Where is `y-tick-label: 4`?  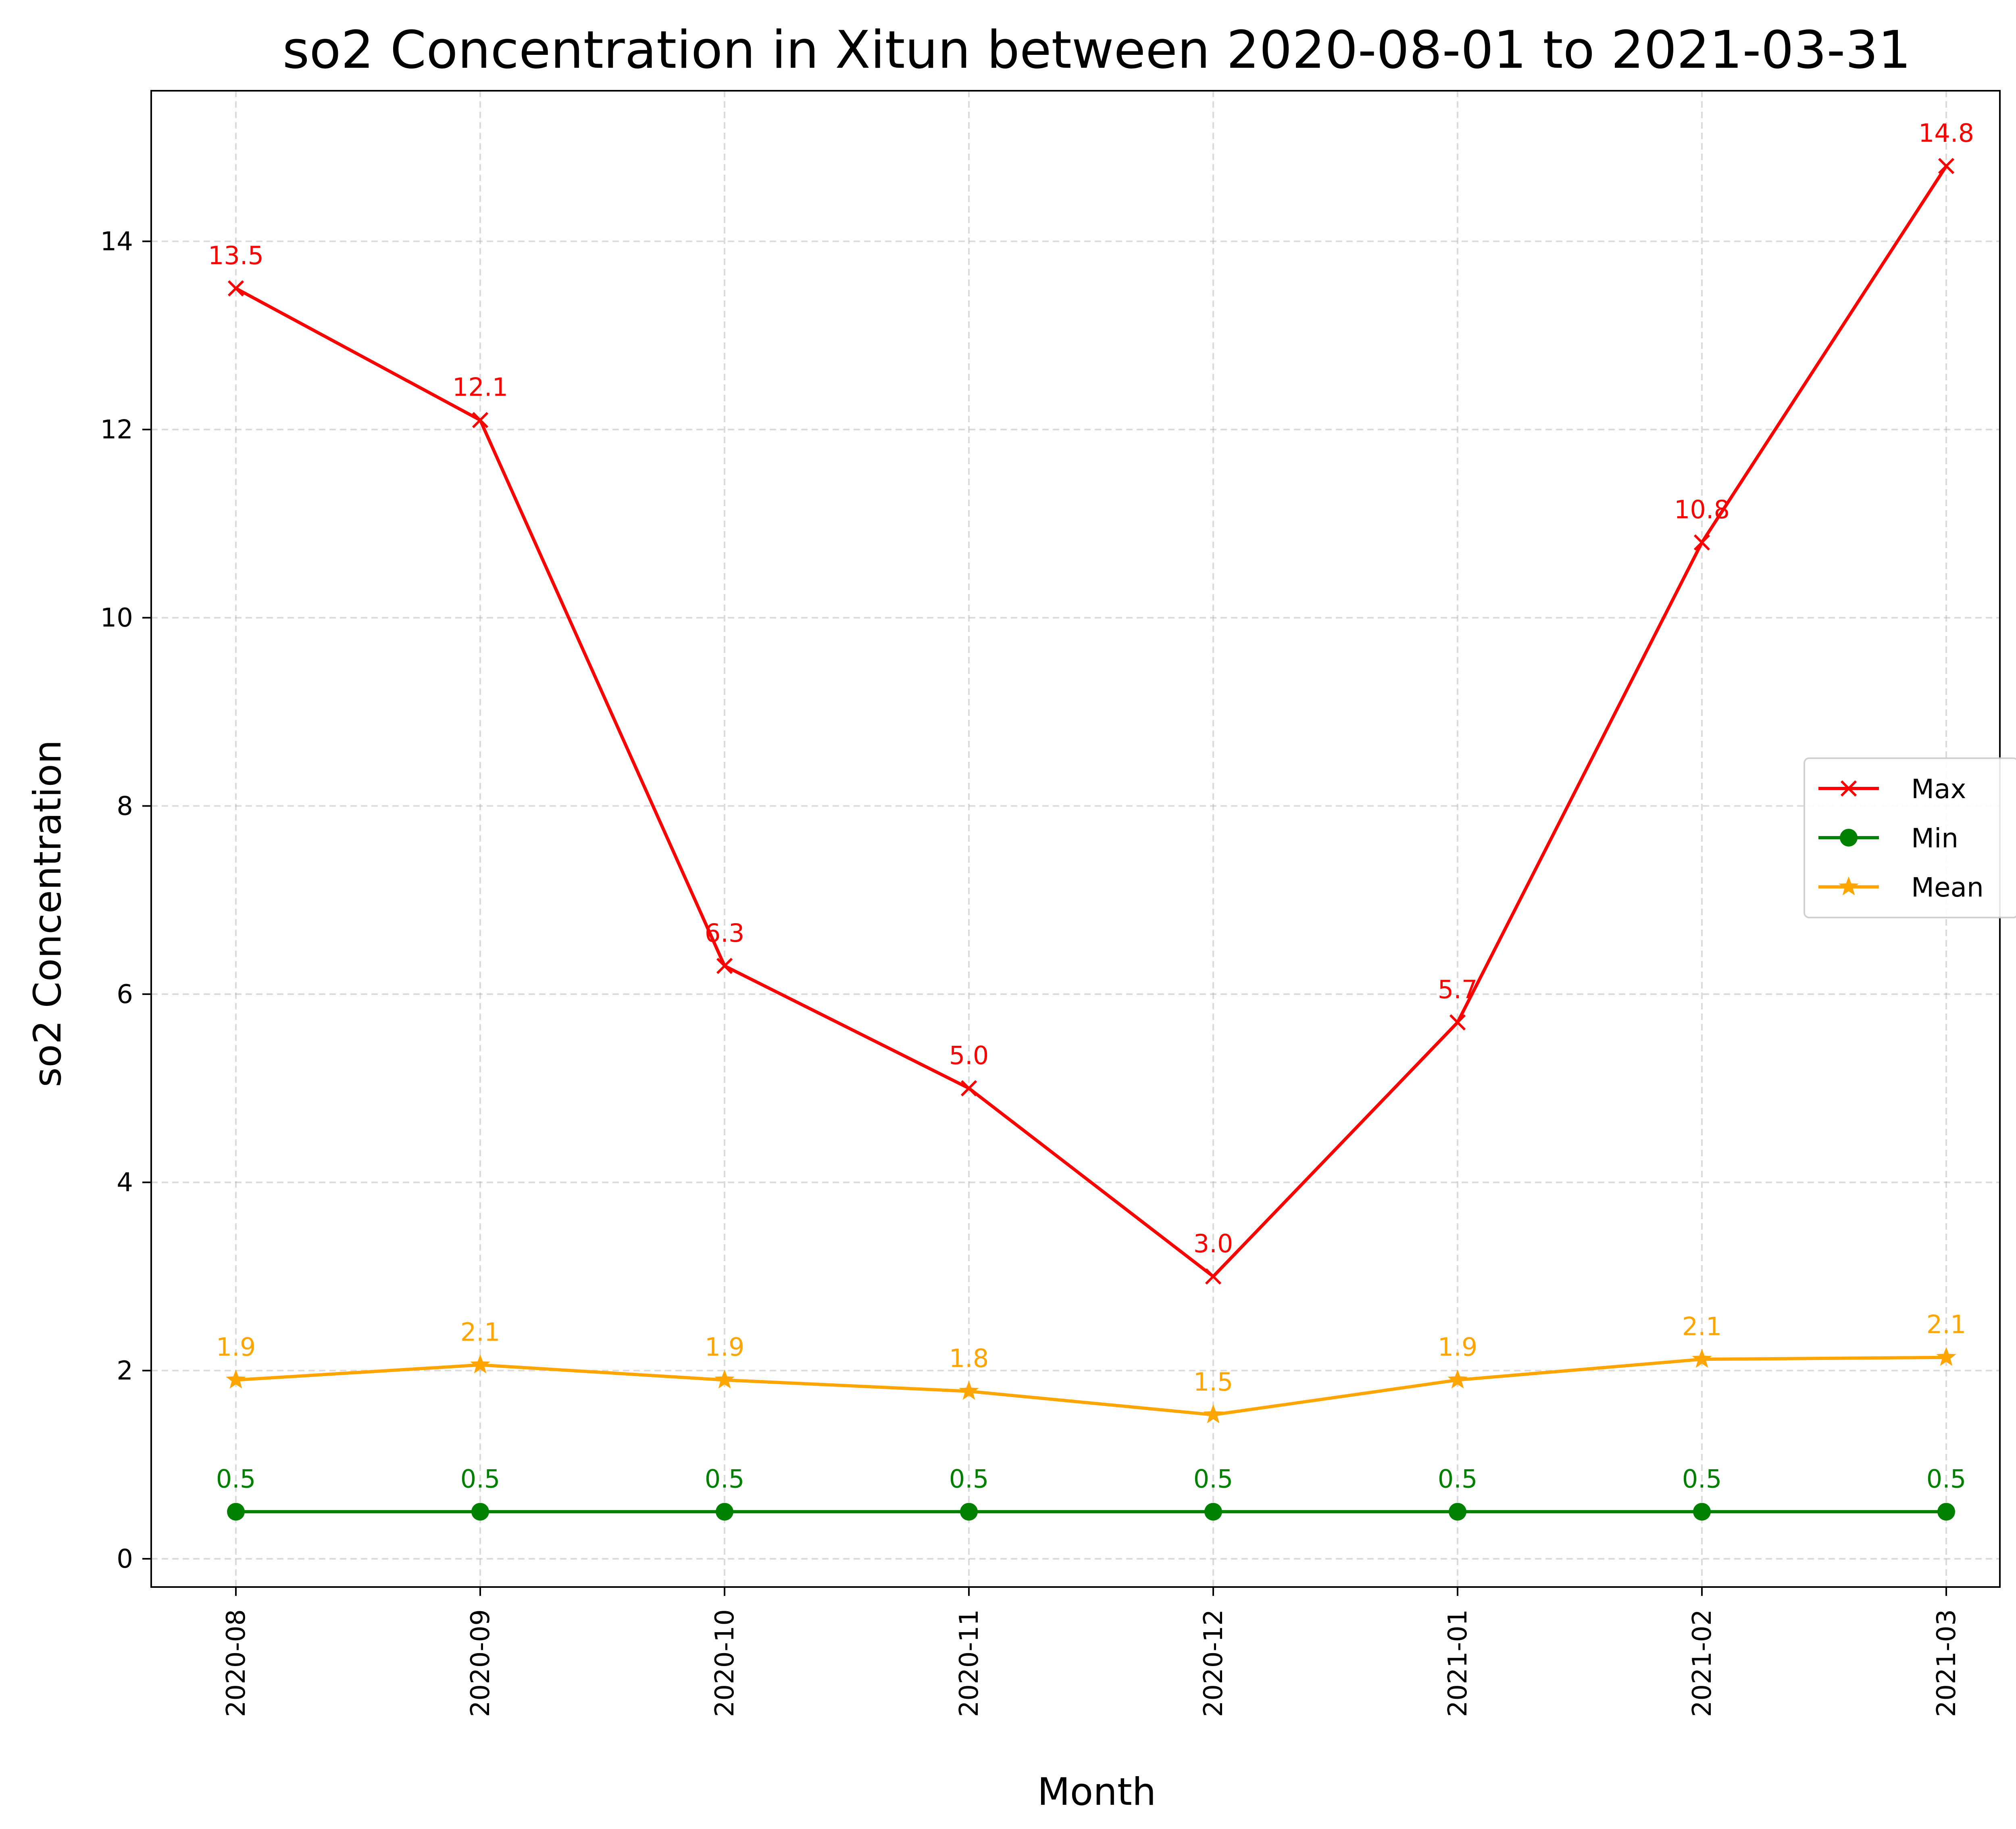
y-tick-label: 4 is located at coordinates (125, 1183).